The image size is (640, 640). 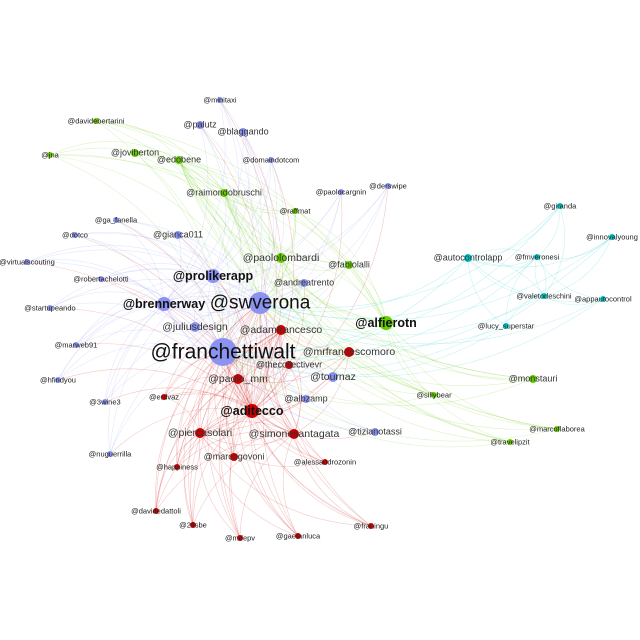 I want to click on node-label: @startupeando, so click(x=50, y=308).